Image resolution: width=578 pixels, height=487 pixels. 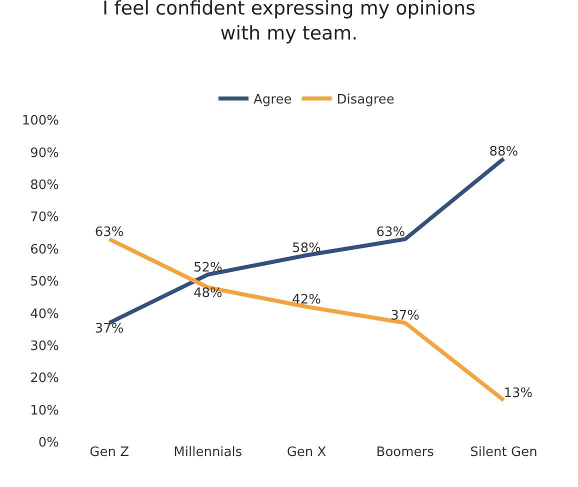 What do you see at coordinates (503, 152) in the screenshot?
I see `data-label: 88%` at bounding box center [503, 152].